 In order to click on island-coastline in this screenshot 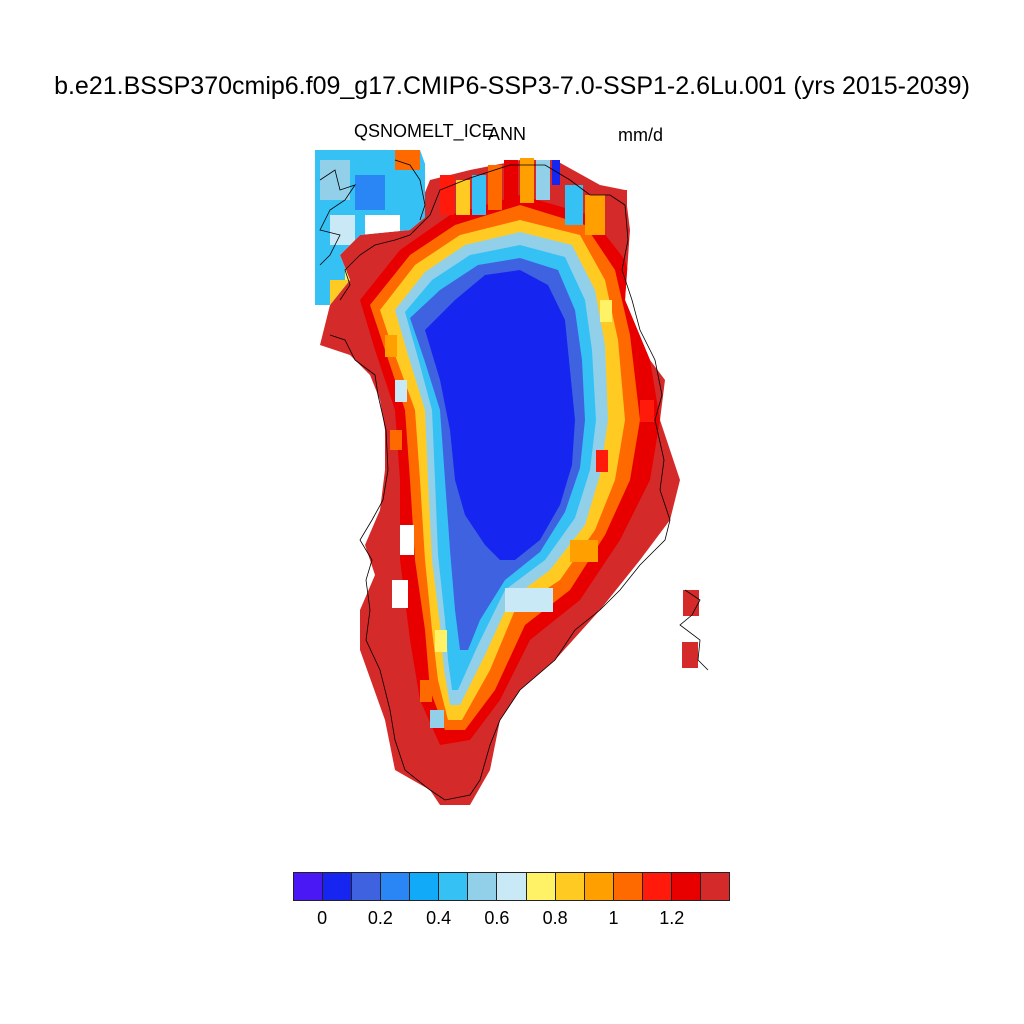, I will do `click(694, 630)`.